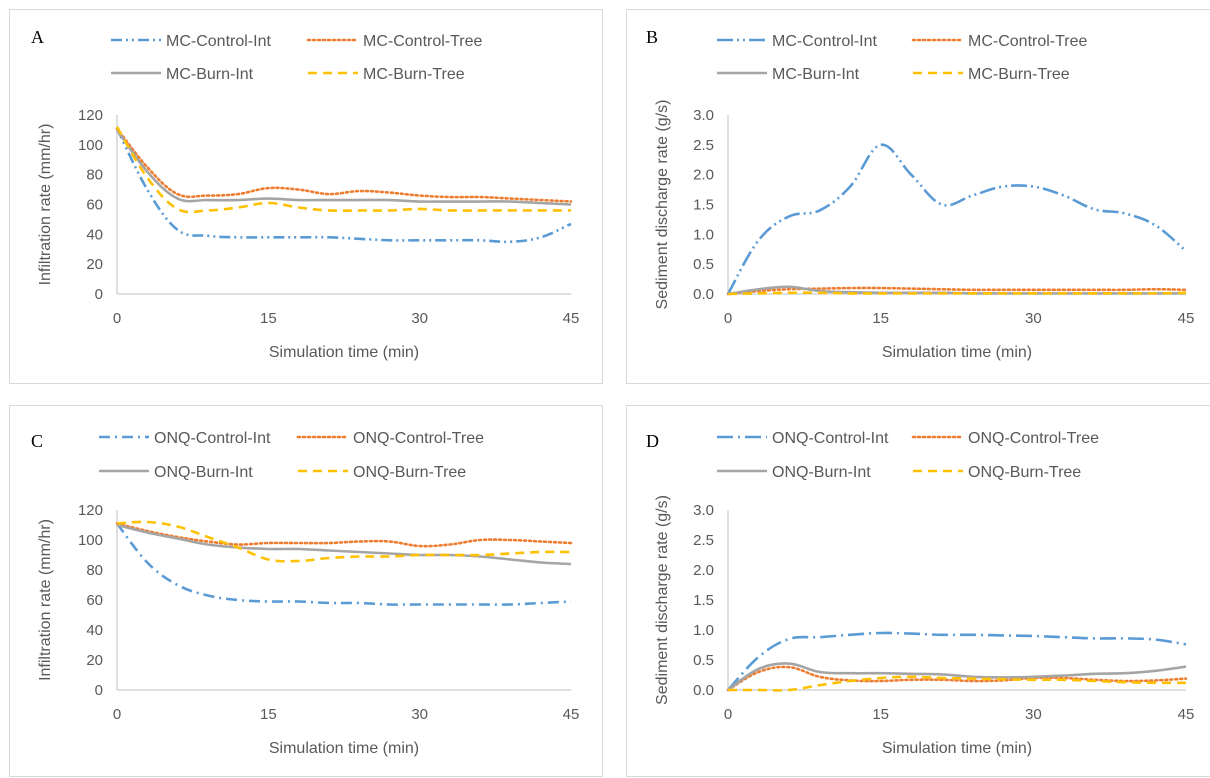 The width and height of the screenshot is (1210, 778). I want to click on y-tick-label: 60, so click(94, 205).